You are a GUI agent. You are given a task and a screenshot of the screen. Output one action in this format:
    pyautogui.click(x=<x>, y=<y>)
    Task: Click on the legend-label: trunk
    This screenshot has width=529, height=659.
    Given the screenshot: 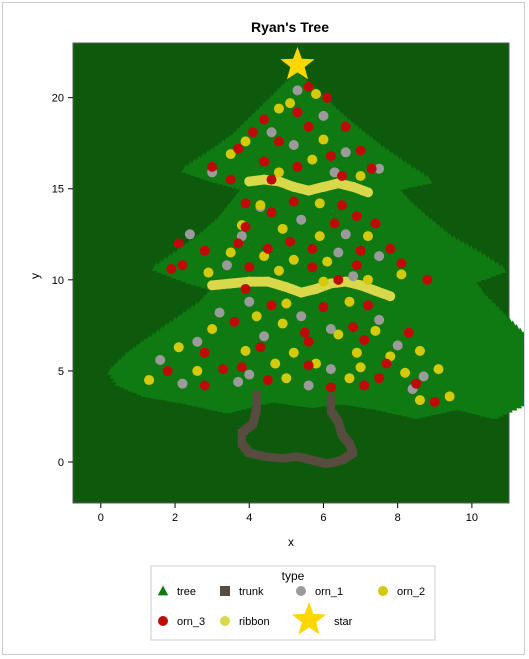 What is the action you would take?
    pyautogui.click(x=251, y=592)
    